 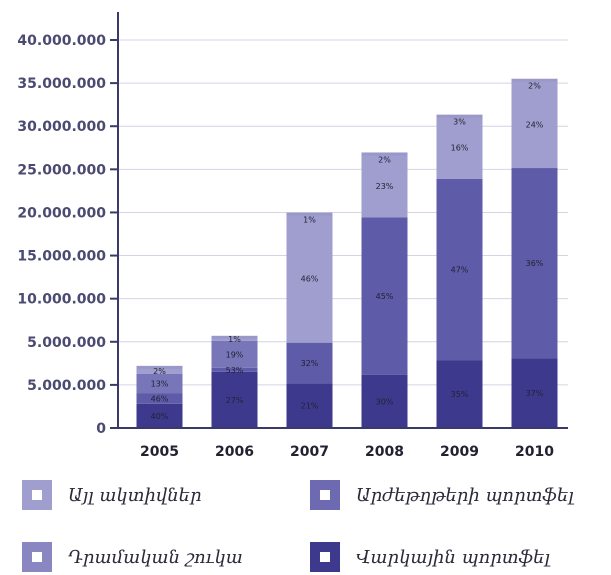 I want to click on data-label: 3%, so click(x=459, y=122).